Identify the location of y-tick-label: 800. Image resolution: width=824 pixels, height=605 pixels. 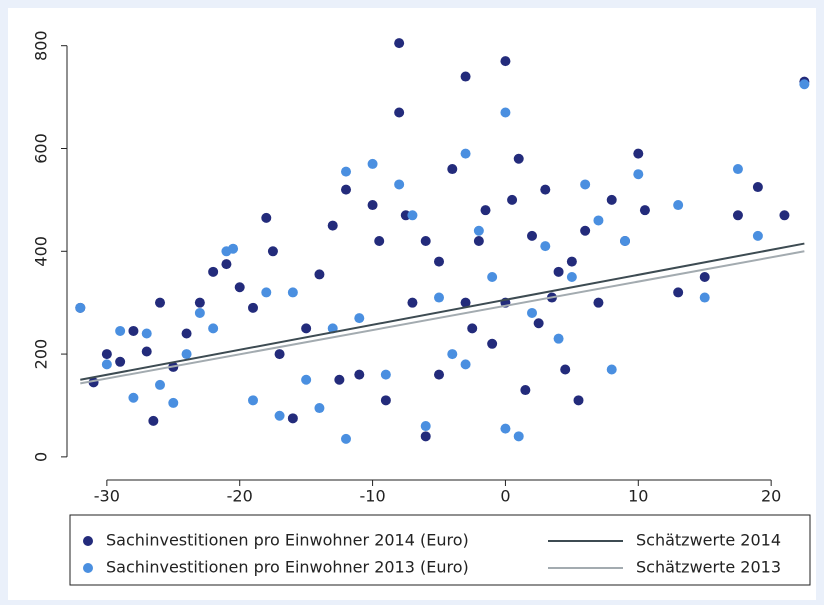
(41, 45).